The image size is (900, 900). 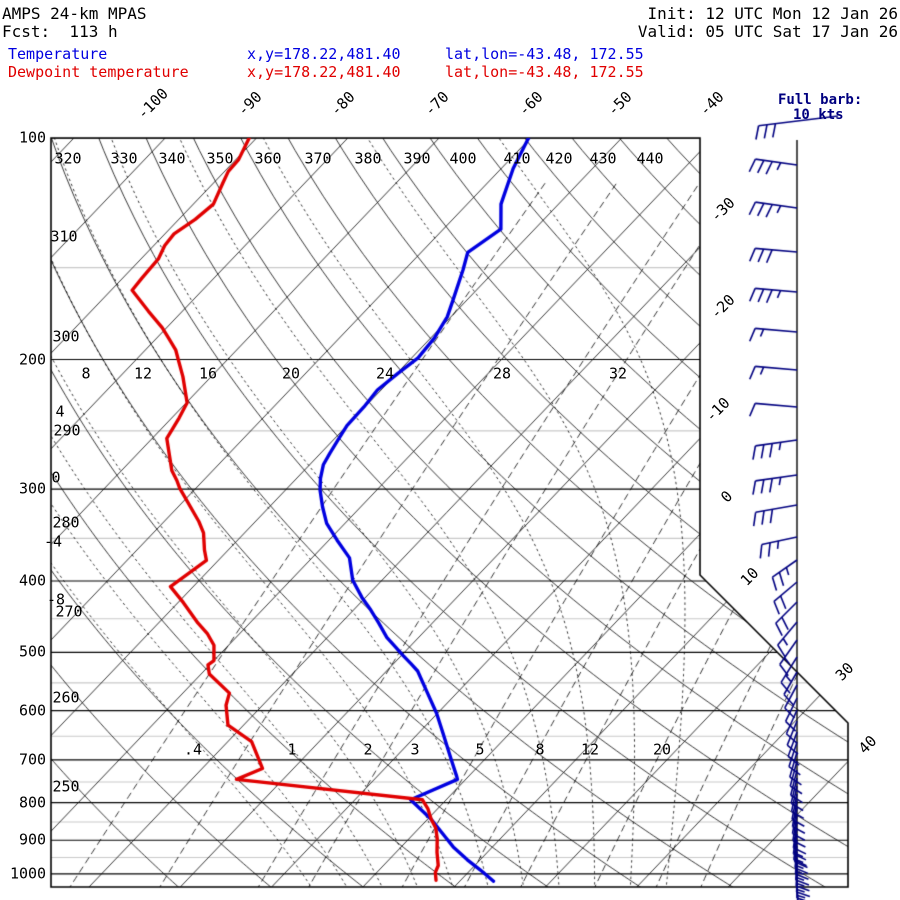 I want to click on mixing-ratio-label: 12, so click(x=590, y=749).